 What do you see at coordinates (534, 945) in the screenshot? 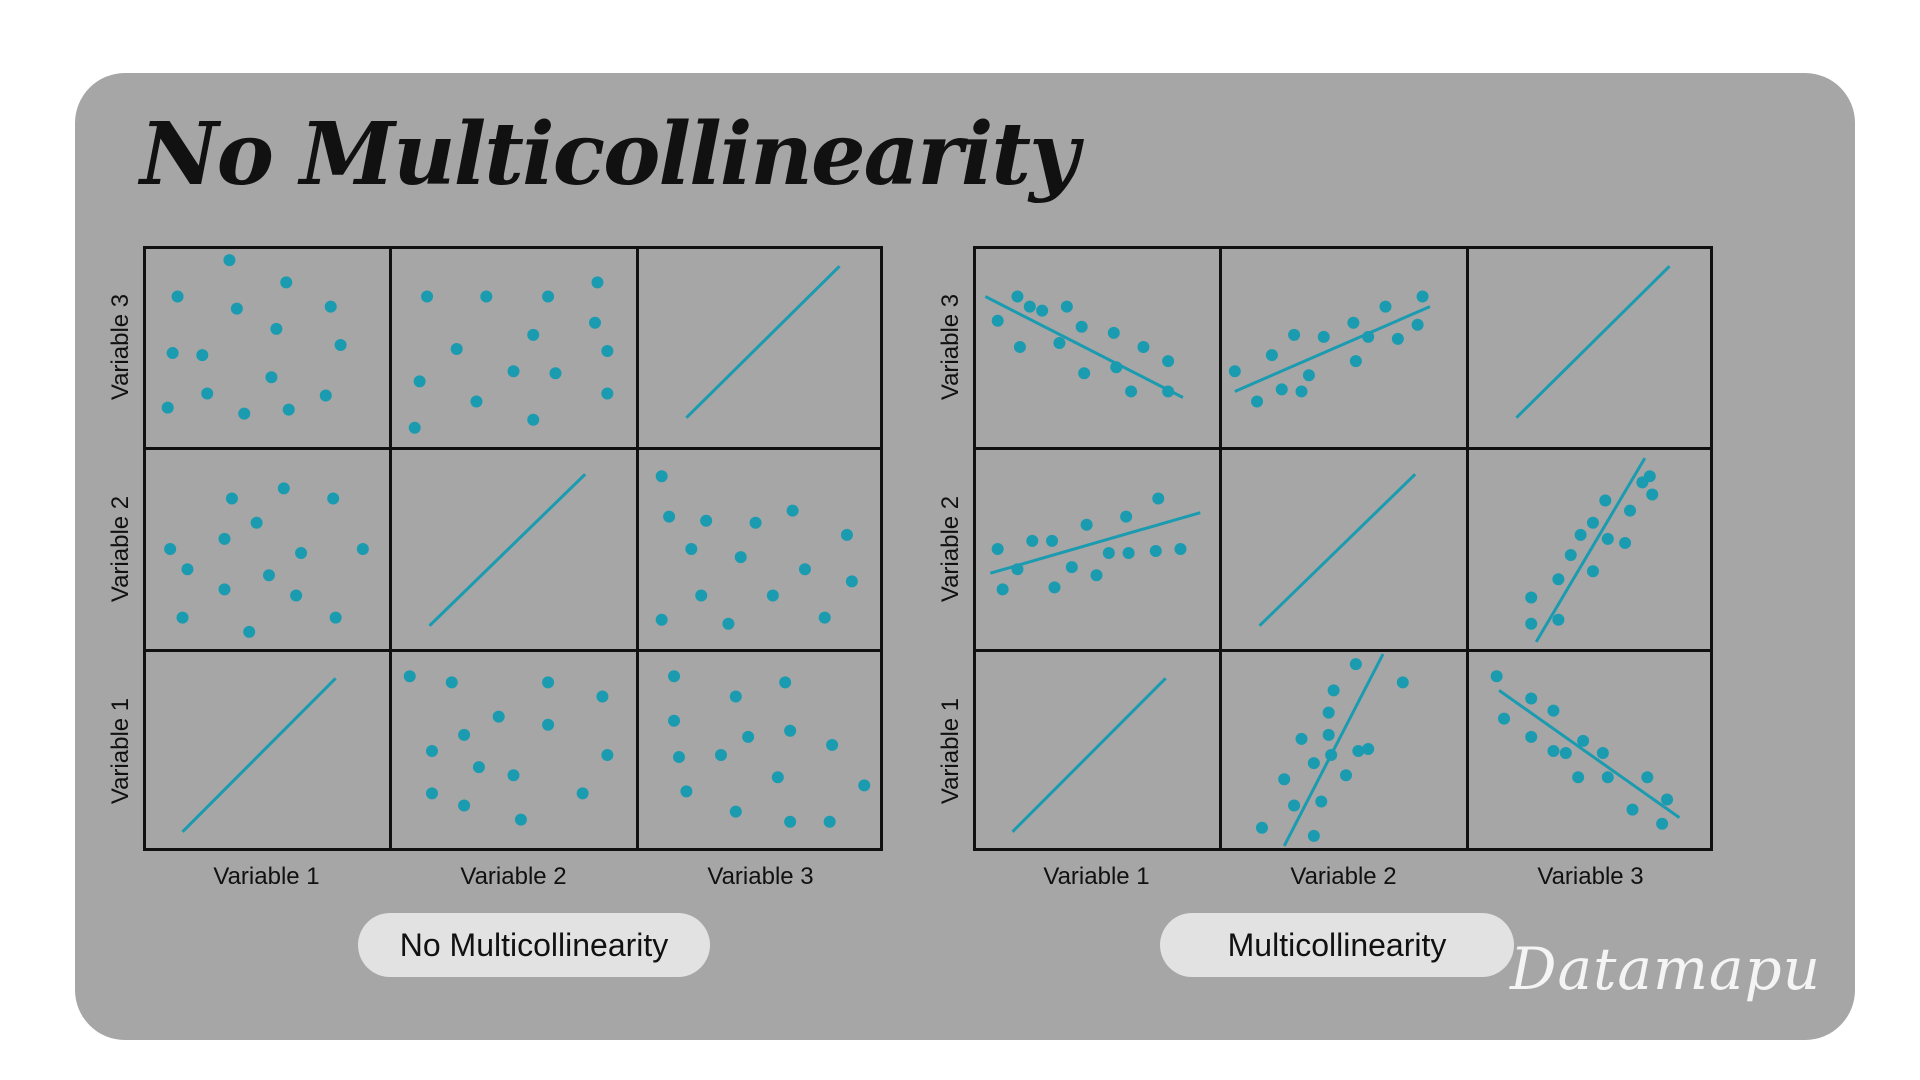
I see `label-no-multicollinearity: No Multicollinearity` at bounding box center [534, 945].